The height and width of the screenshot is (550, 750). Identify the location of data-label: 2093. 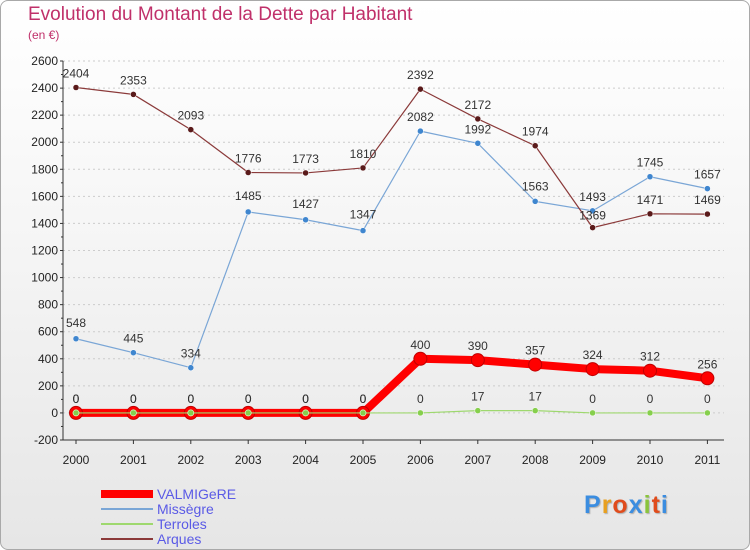
(190, 116).